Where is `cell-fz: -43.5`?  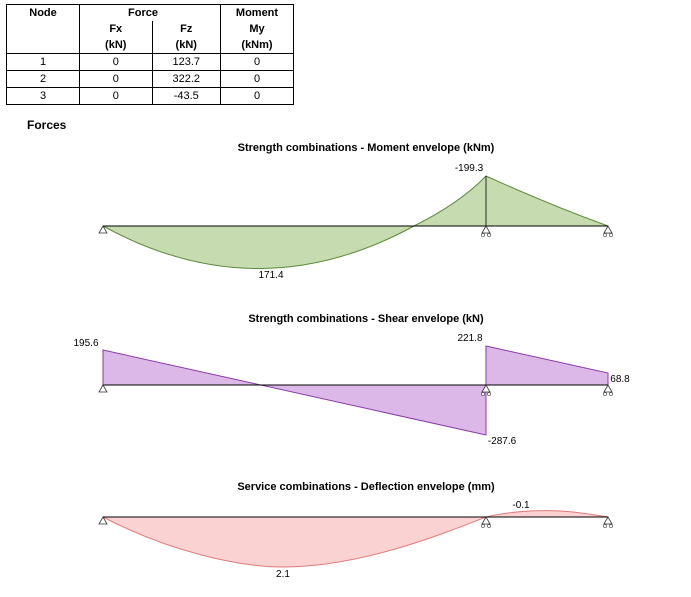
cell-fz: -43.5 is located at coordinates (186, 96).